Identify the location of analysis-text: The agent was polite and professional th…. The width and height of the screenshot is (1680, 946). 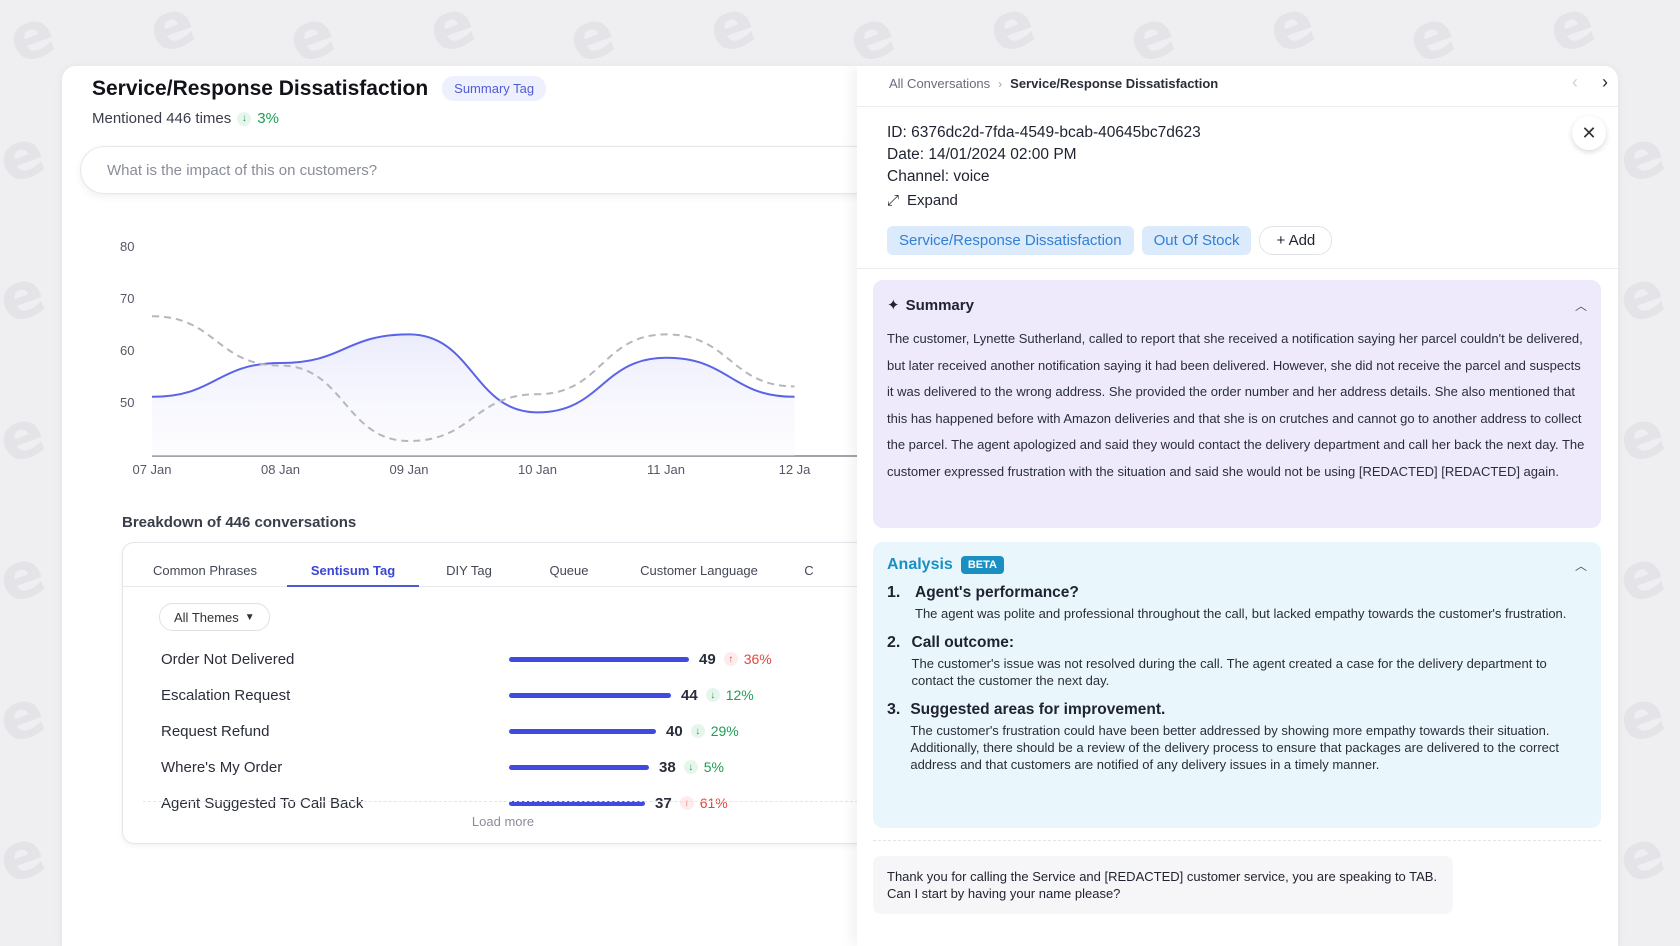
(1241, 613).